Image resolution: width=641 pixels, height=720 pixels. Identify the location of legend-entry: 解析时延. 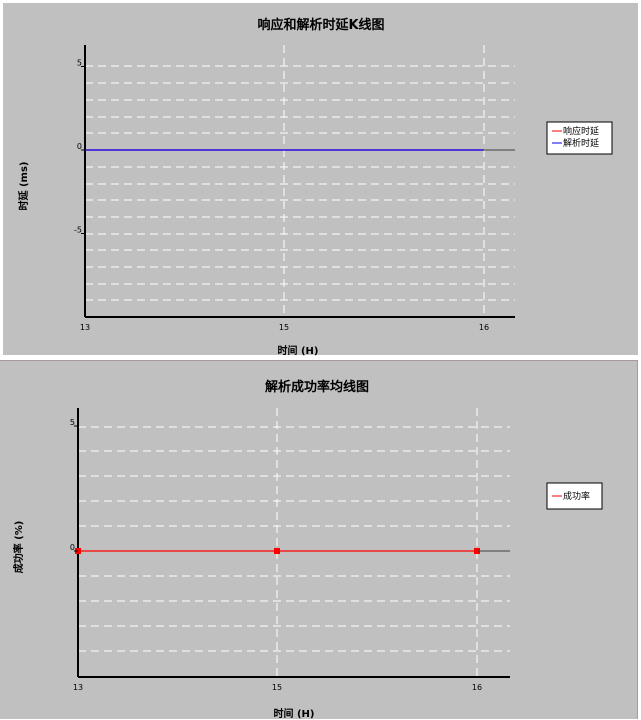
(581, 143).